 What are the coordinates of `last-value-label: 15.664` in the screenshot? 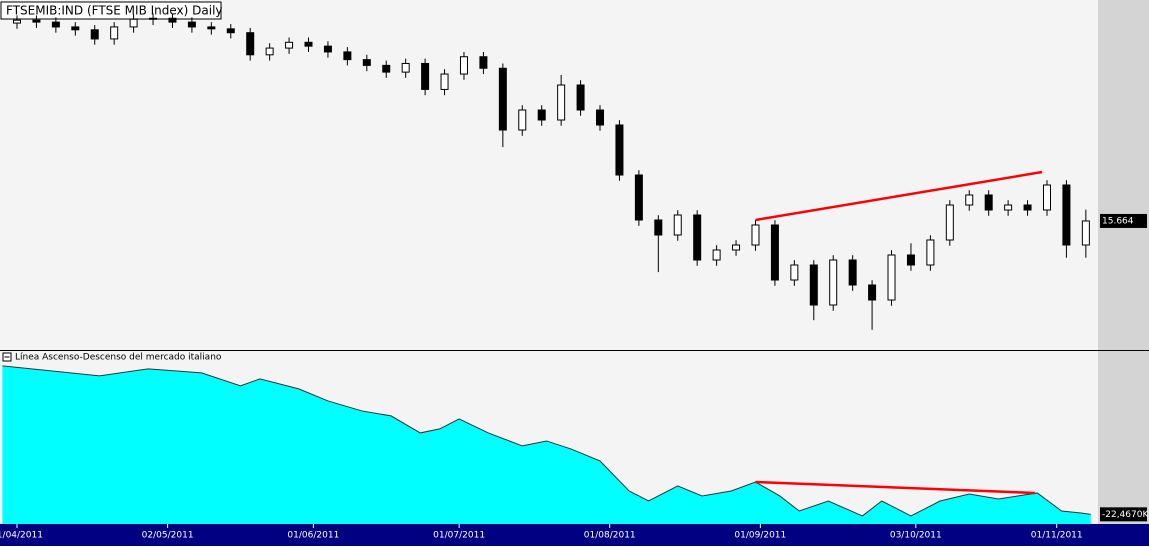 It's located at (1118, 221).